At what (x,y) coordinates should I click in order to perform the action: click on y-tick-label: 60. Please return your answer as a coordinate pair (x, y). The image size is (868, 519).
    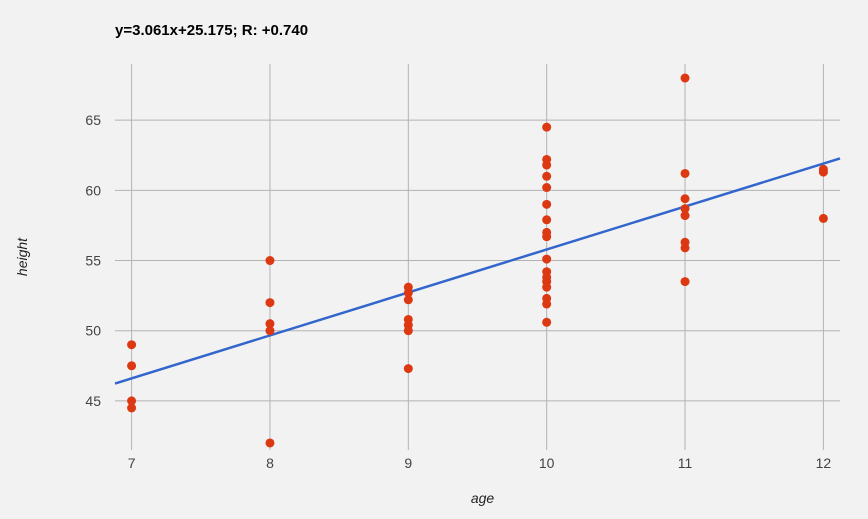
    Looking at the image, I should click on (93, 190).